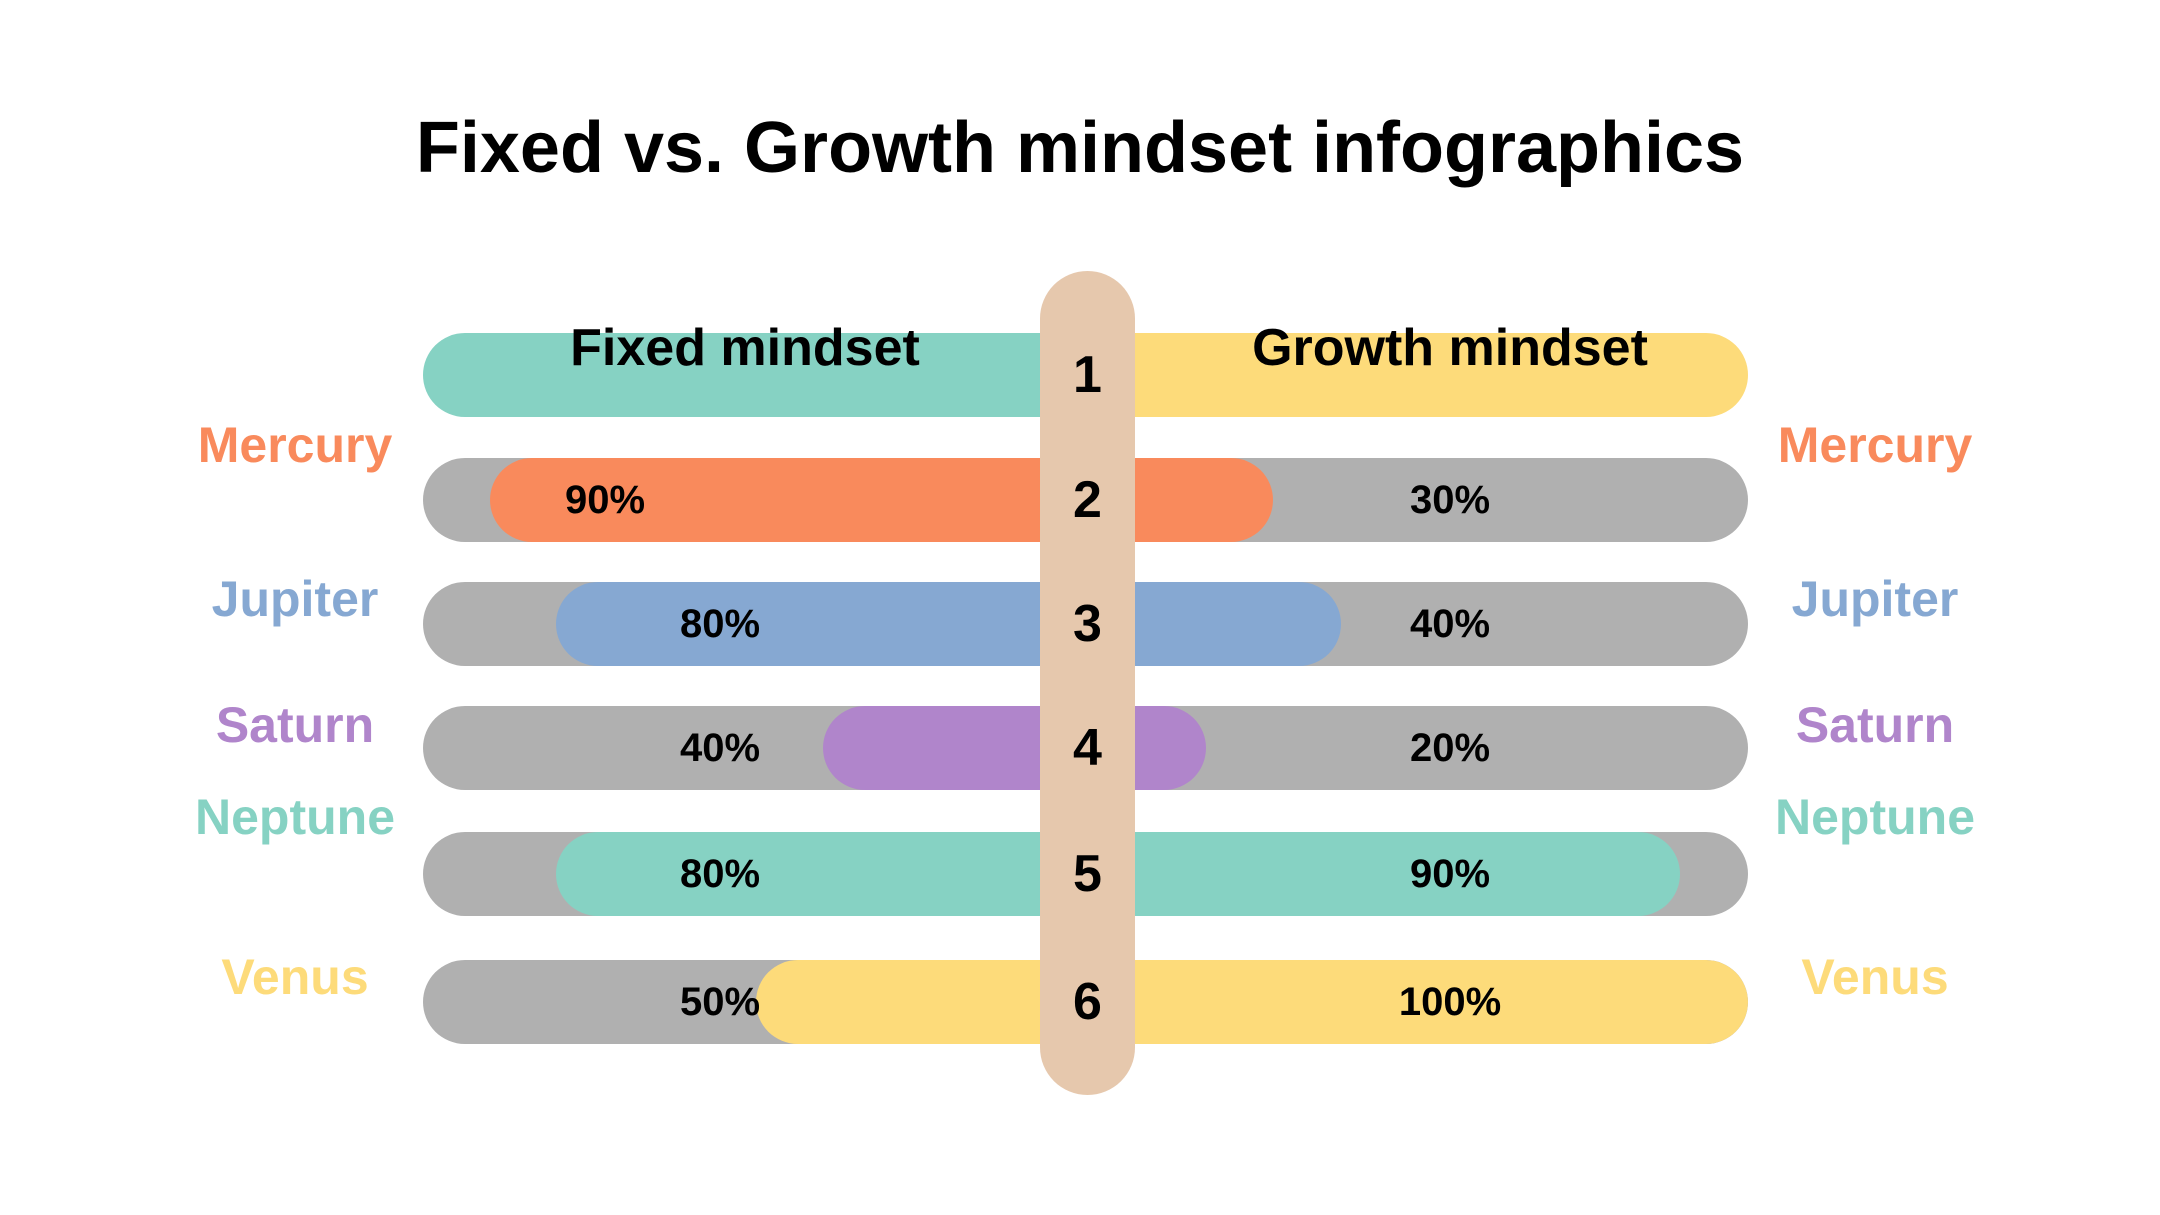 The image size is (2160, 1215). I want to click on fixed-track-neptune, so click(756, 874).